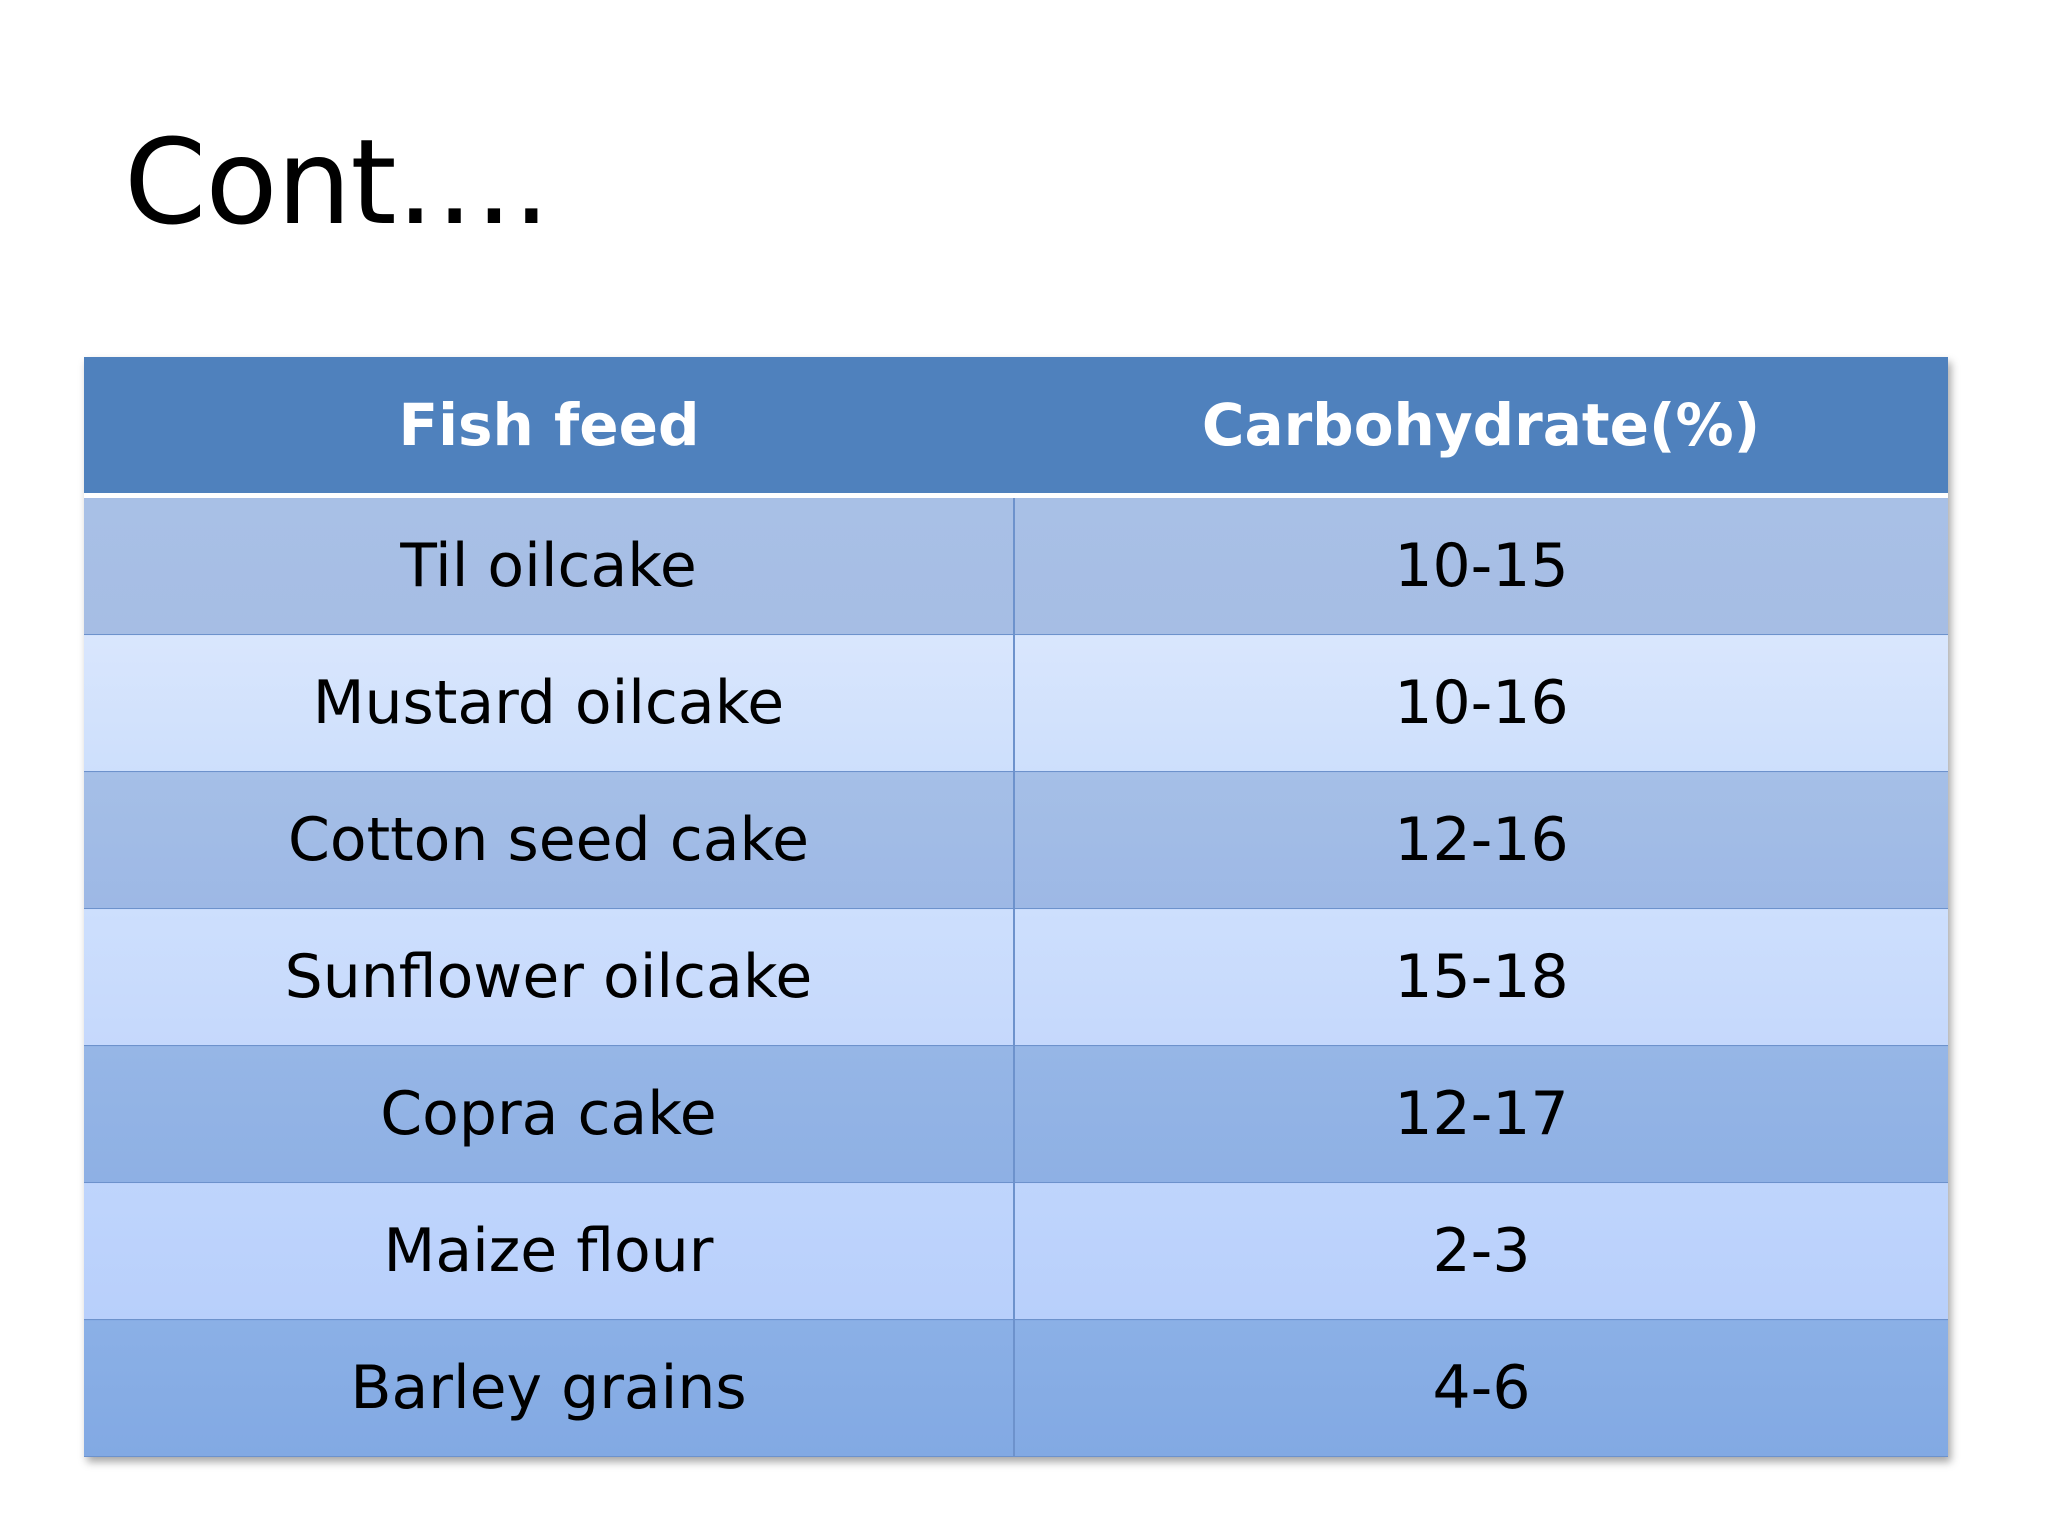 The width and height of the screenshot is (2048, 1536). I want to click on table-row: Cotton seed cake 12-16, so click(1016, 840).